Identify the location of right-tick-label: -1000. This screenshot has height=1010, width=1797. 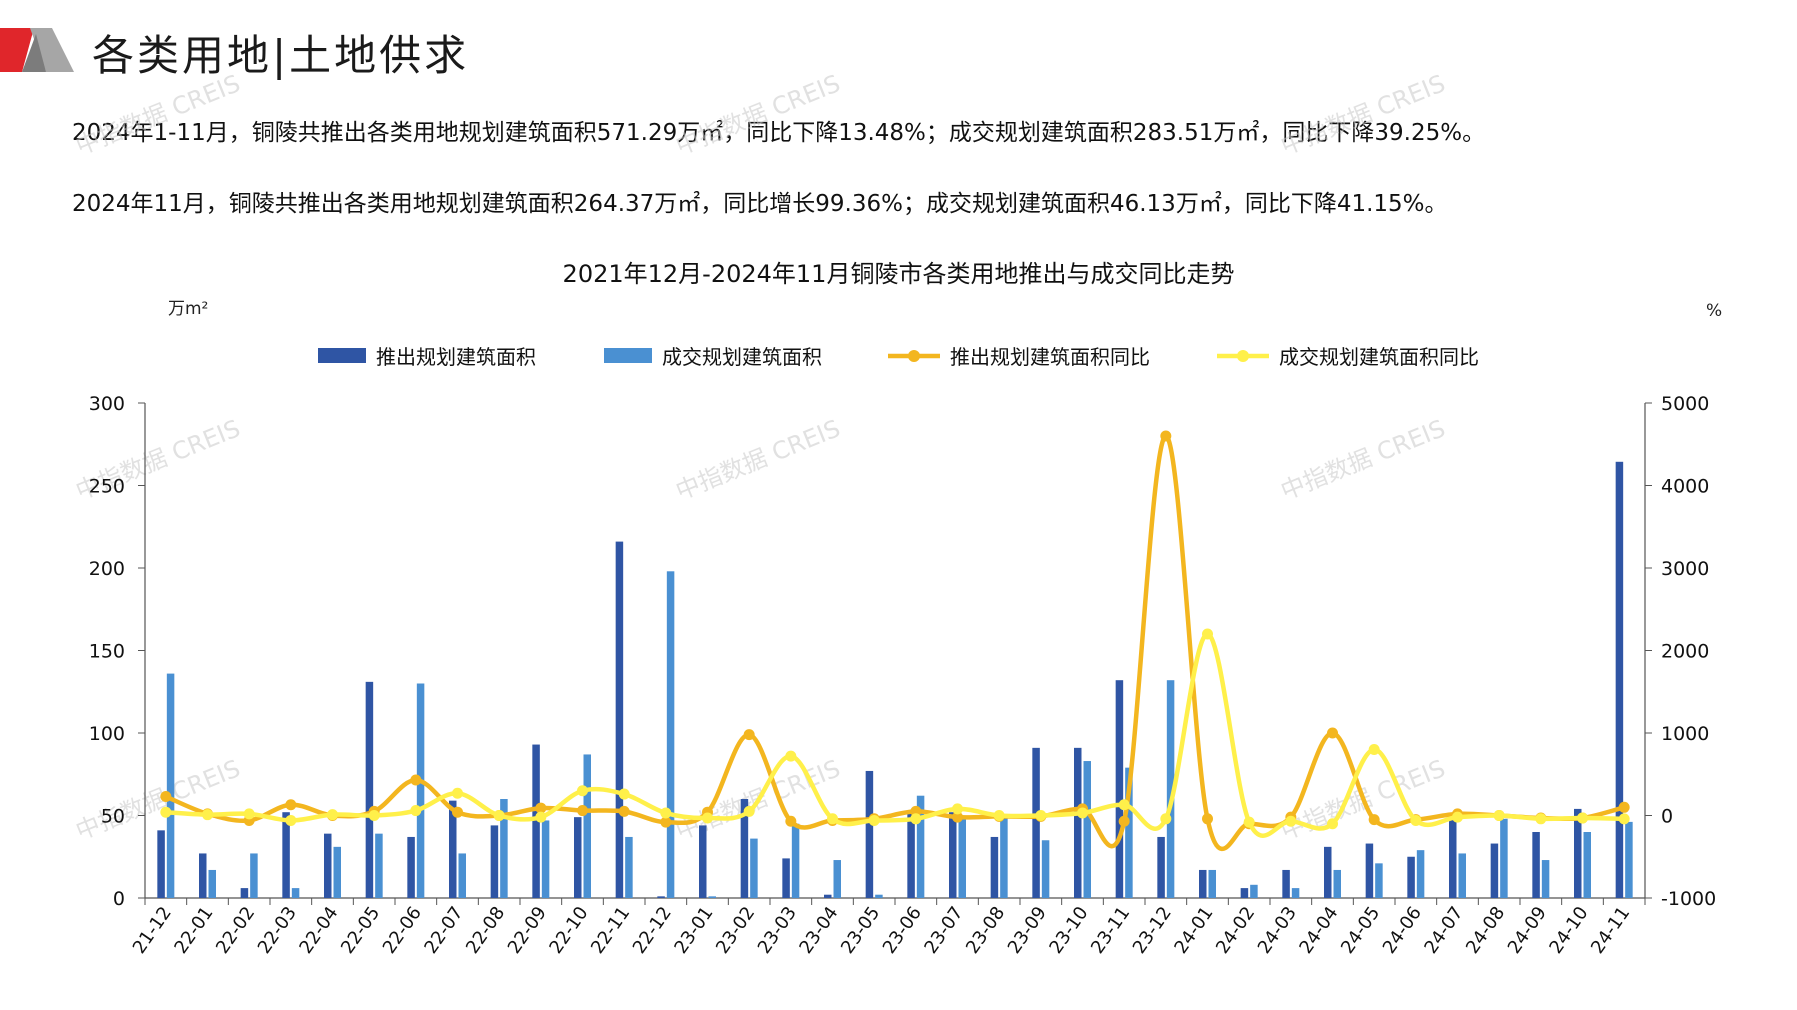
(1688, 899).